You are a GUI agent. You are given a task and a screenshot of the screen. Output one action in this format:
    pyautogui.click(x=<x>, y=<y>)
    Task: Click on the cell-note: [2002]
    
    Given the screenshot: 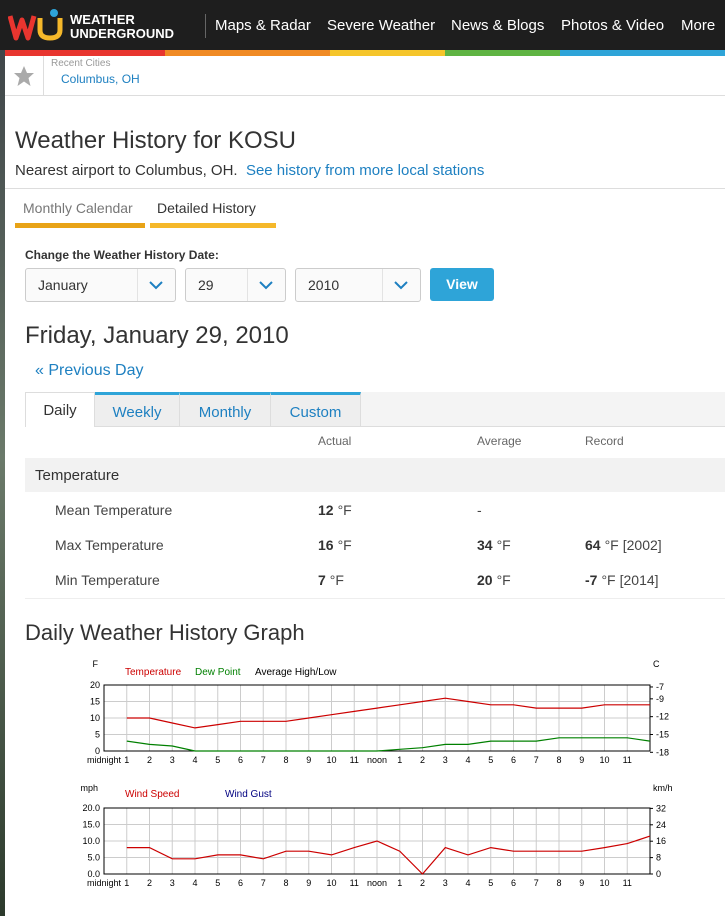 What is the action you would take?
    pyautogui.click(x=642, y=545)
    